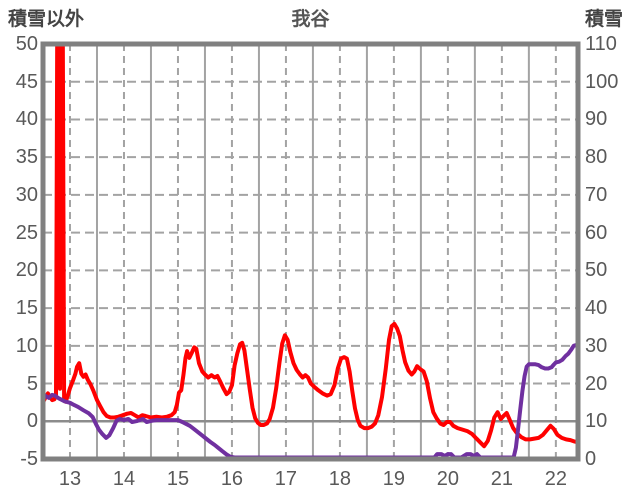 Image resolution: width=636 pixels, height=501 pixels. Describe the element at coordinates (596, 345) in the screenshot. I see `right-axis-tick-label: 30` at that location.